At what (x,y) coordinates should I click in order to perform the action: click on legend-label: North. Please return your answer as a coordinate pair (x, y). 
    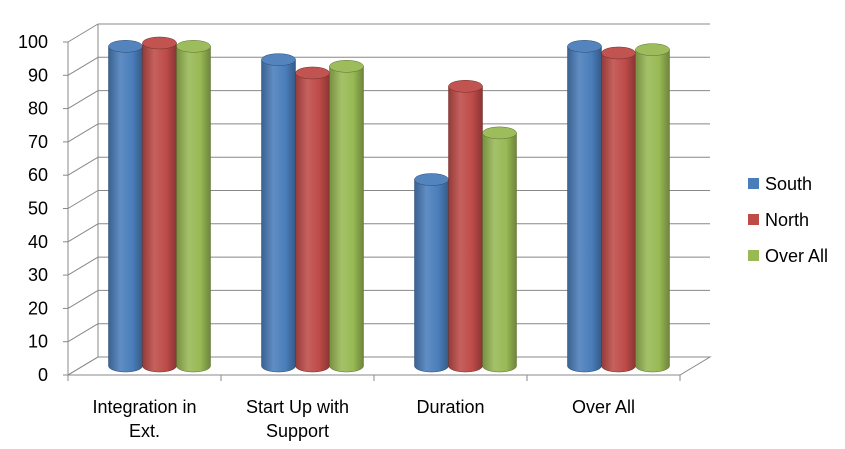
    Looking at the image, I should click on (787, 220).